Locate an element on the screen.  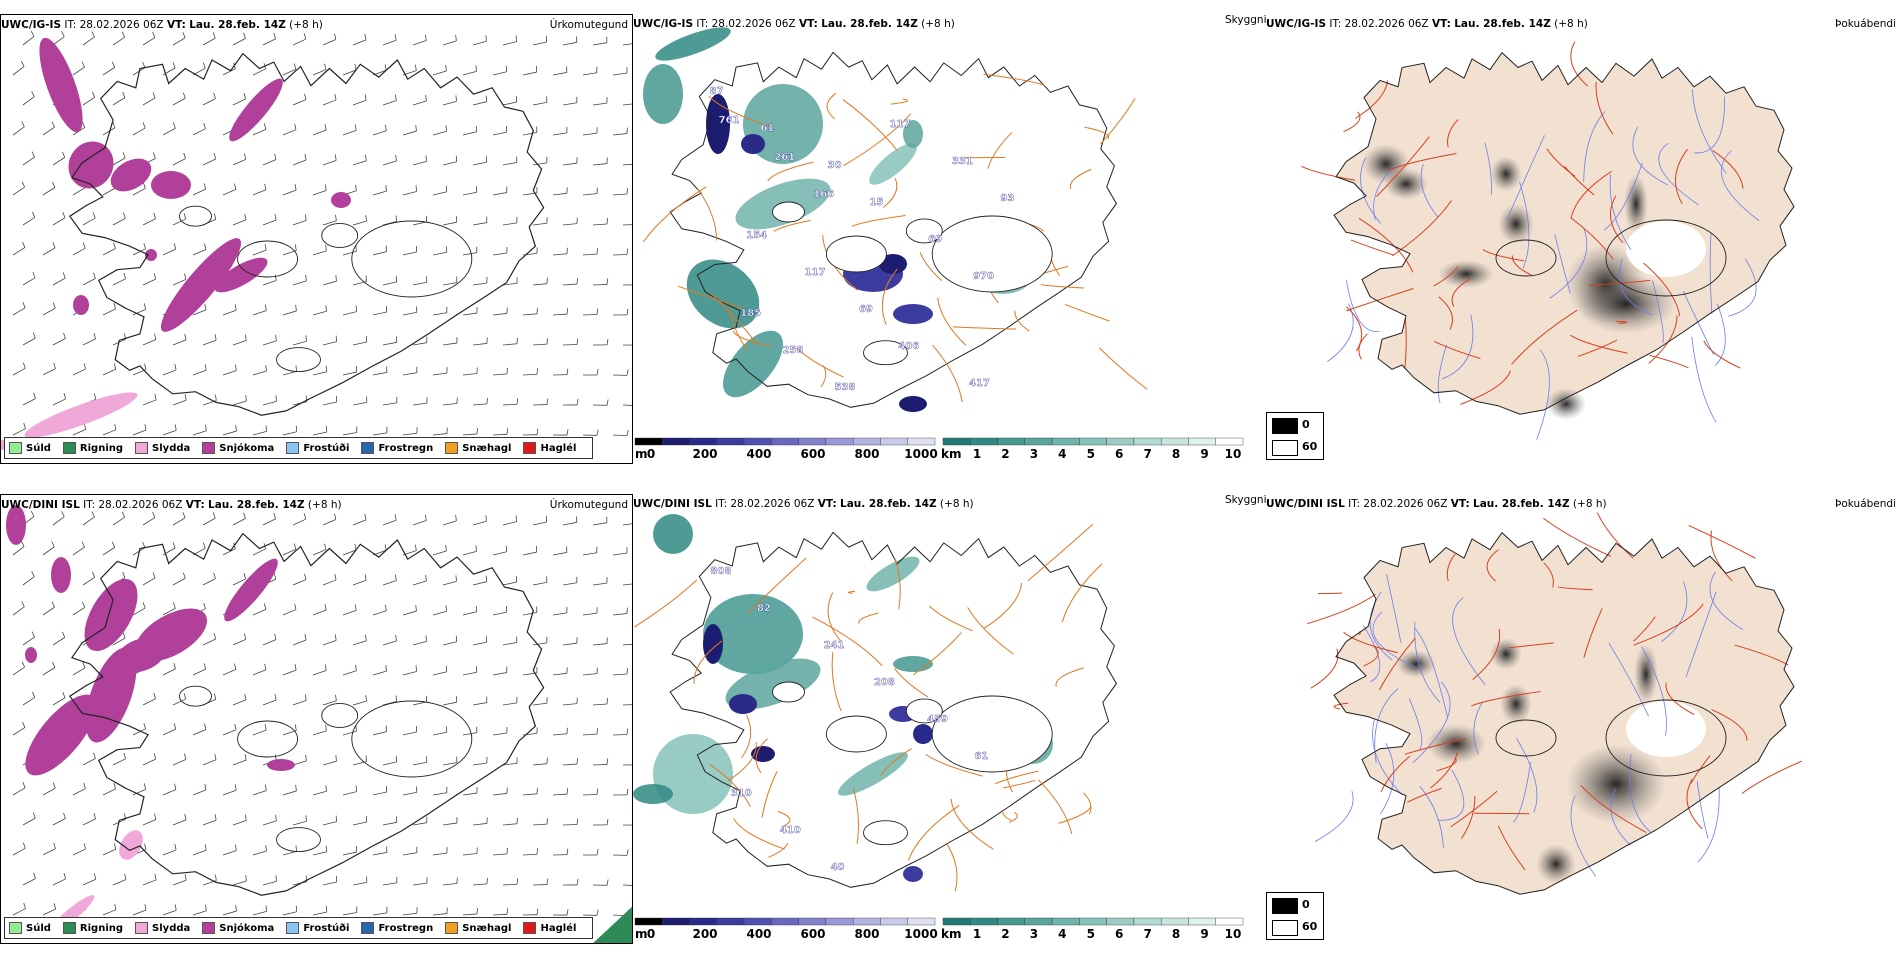
ceiling-tick-label: 800 is located at coordinates (866, 934).